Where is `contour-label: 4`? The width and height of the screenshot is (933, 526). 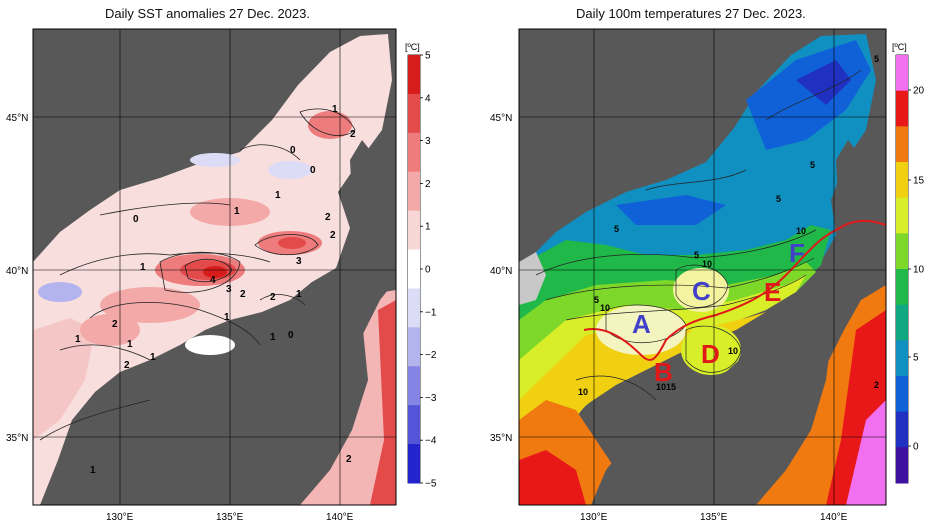 contour-label: 4 is located at coordinates (213, 280).